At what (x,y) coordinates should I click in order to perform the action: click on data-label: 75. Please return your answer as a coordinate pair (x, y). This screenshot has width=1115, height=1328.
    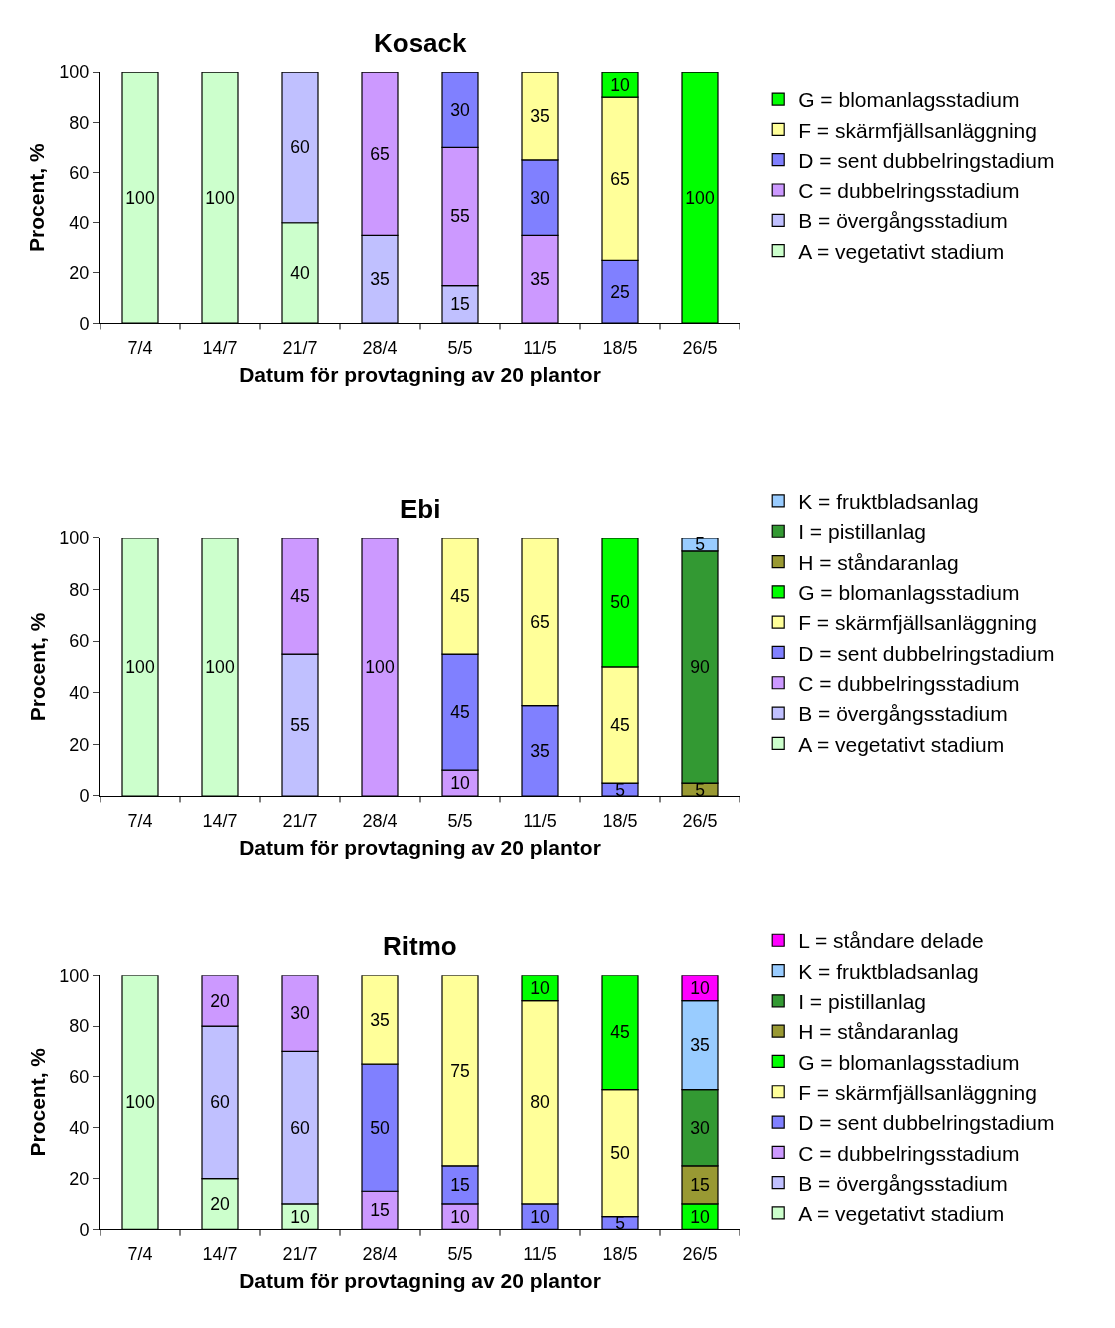
    Looking at the image, I should click on (460, 1070).